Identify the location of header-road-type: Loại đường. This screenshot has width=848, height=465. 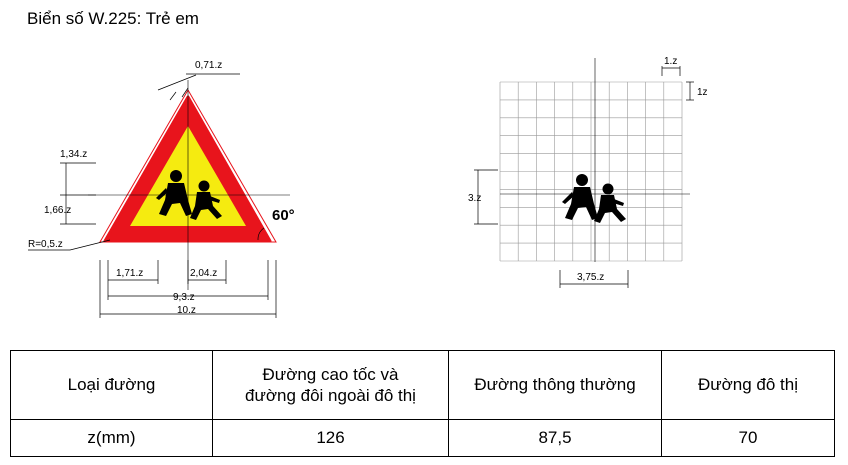
(111, 385).